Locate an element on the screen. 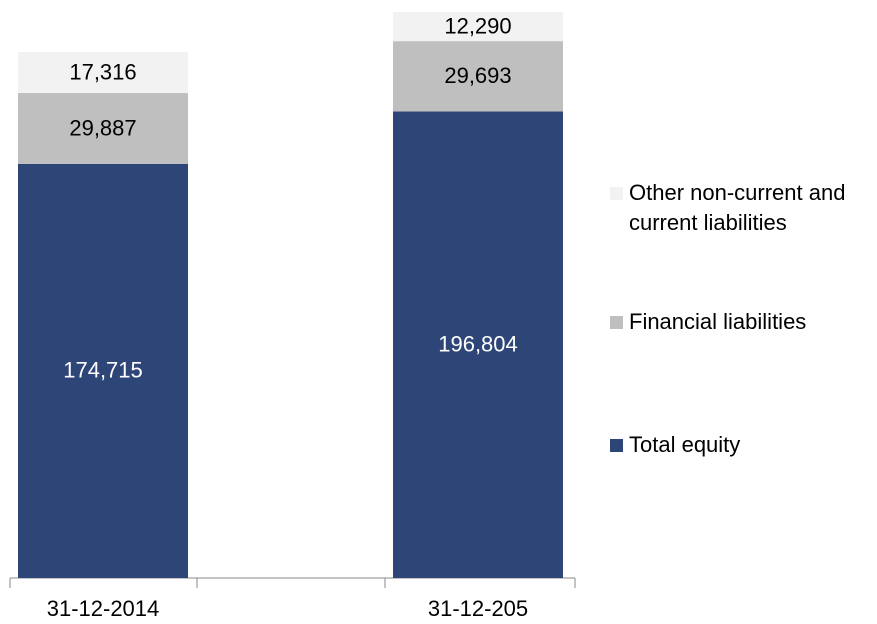  legend-label: Total equity is located at coordinates (685, 444).